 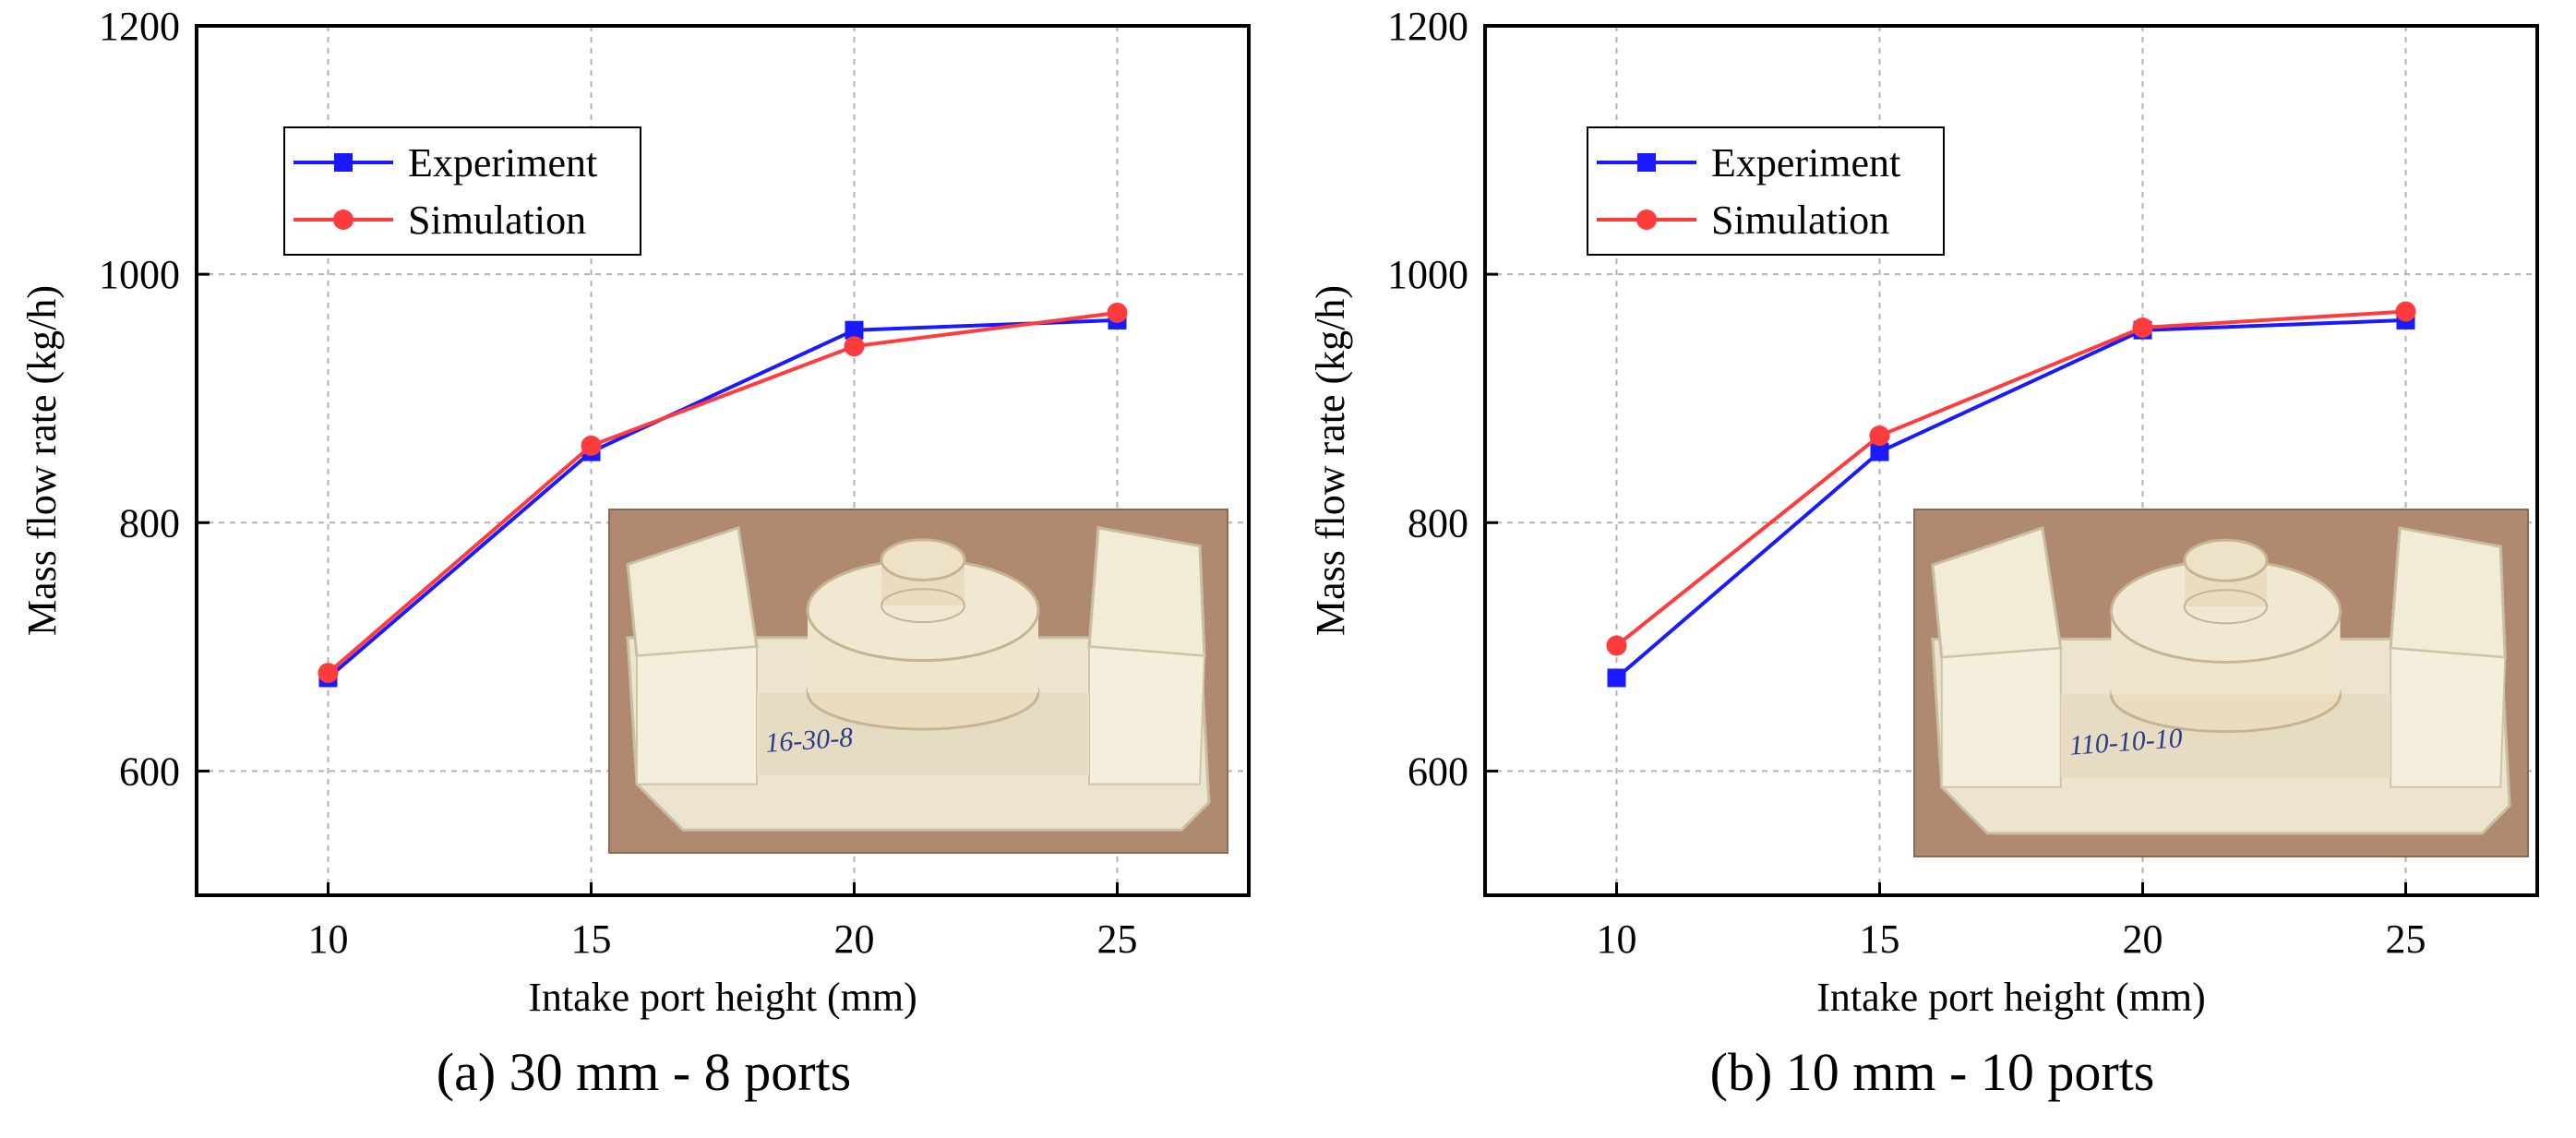 I want to click on chart-a-caption: (a) 30 mm - 8 ports, so click(x=644, y=1072).